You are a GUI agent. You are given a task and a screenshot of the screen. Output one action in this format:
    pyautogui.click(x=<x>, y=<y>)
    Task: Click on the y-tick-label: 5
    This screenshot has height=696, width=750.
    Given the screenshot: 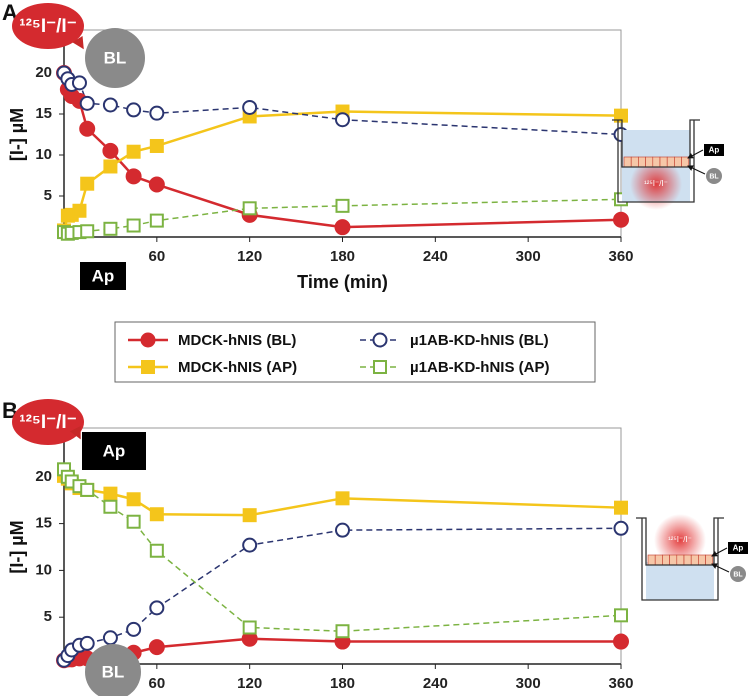 What is the action you would take?
    pyautogui.click(x=48, y=616)
    